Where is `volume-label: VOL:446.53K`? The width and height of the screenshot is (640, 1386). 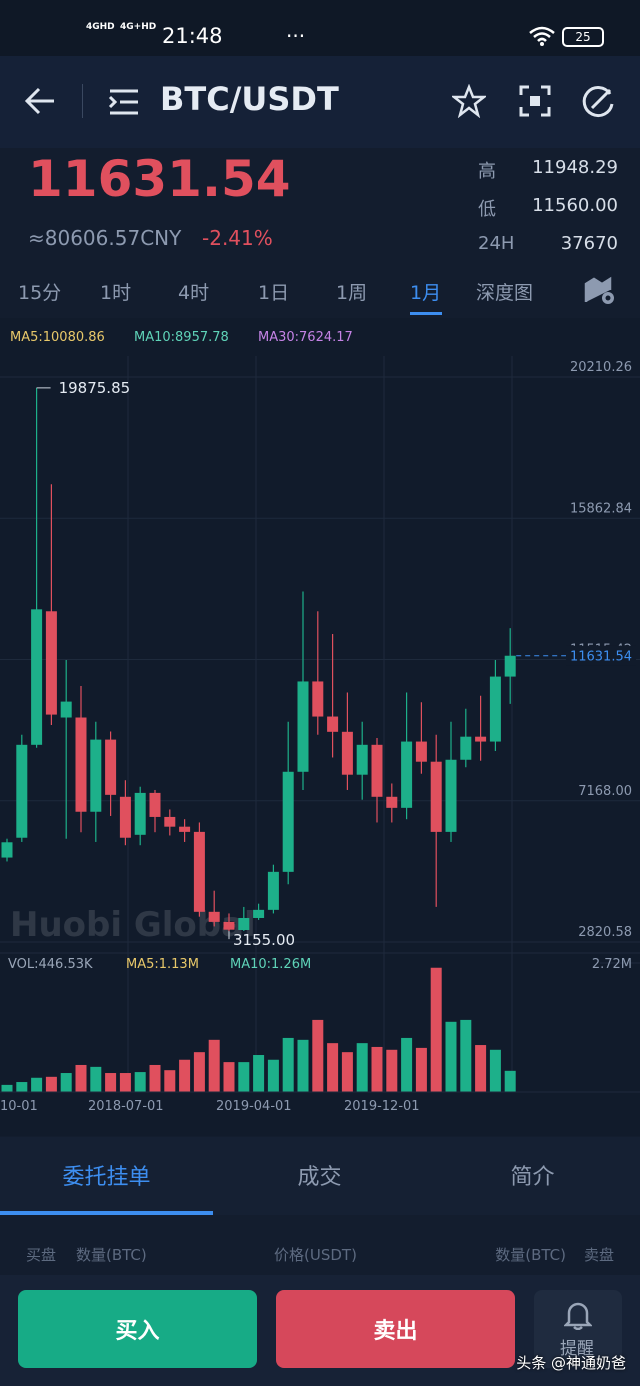 volume-label: VOL:446.53K is located at coordinates (50, 964).